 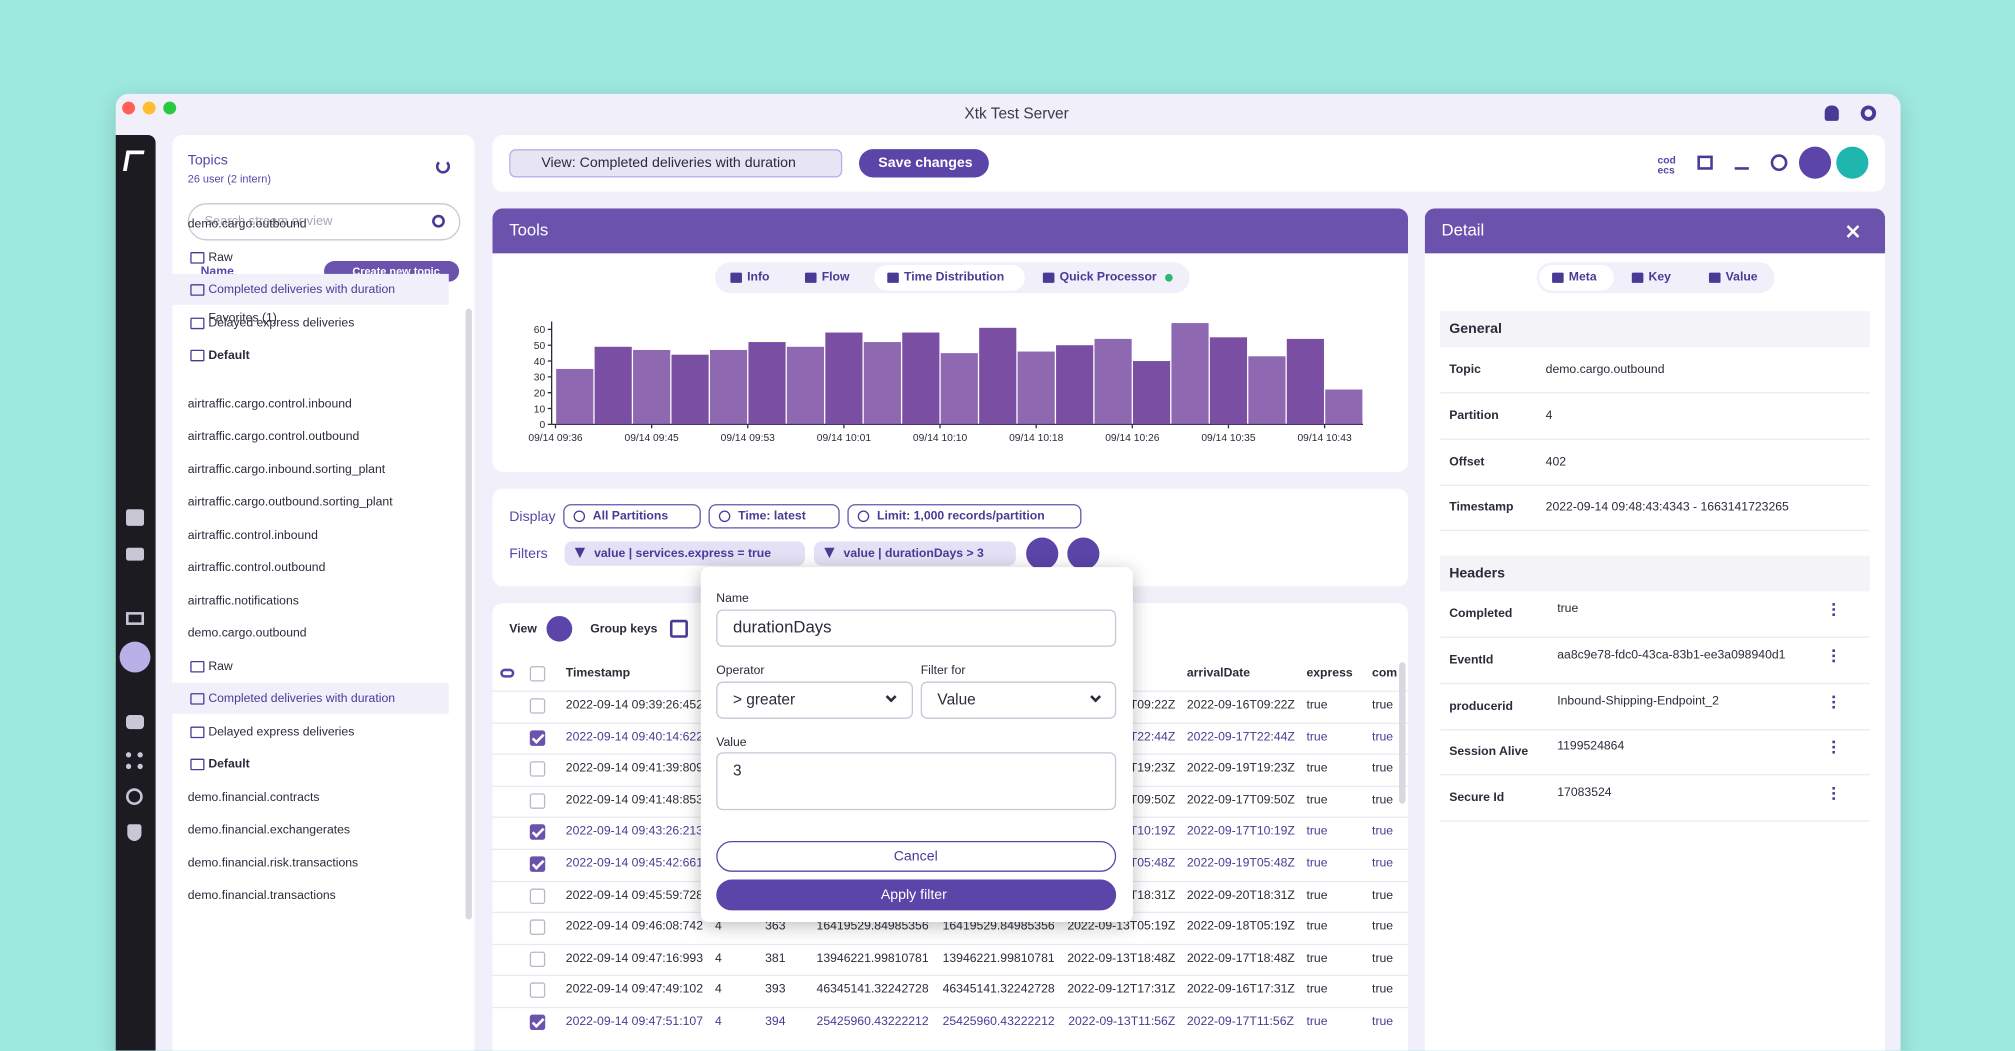 I want to click on logo, so click(x=133, y=161).